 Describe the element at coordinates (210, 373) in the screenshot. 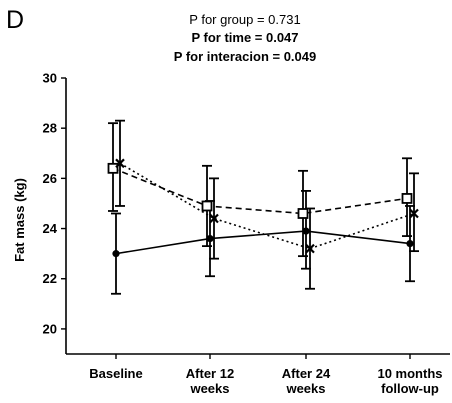

I see `x-tick-label: After 12` at that location.